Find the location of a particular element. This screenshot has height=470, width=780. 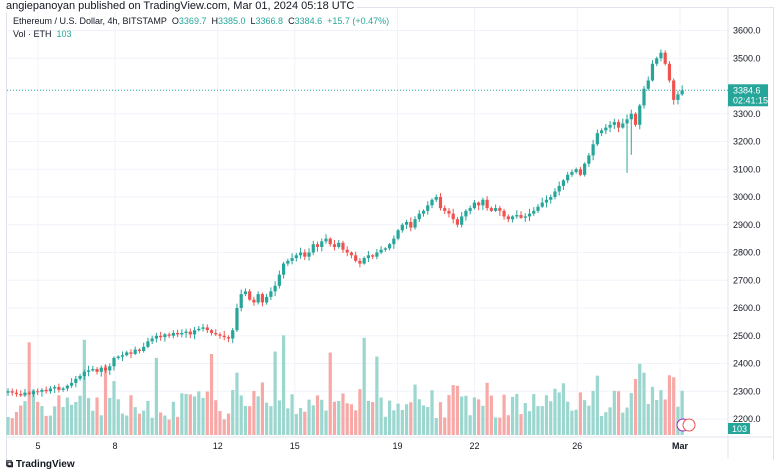

y-tick-label: 3300.0 is located at coordinates (747, 114).